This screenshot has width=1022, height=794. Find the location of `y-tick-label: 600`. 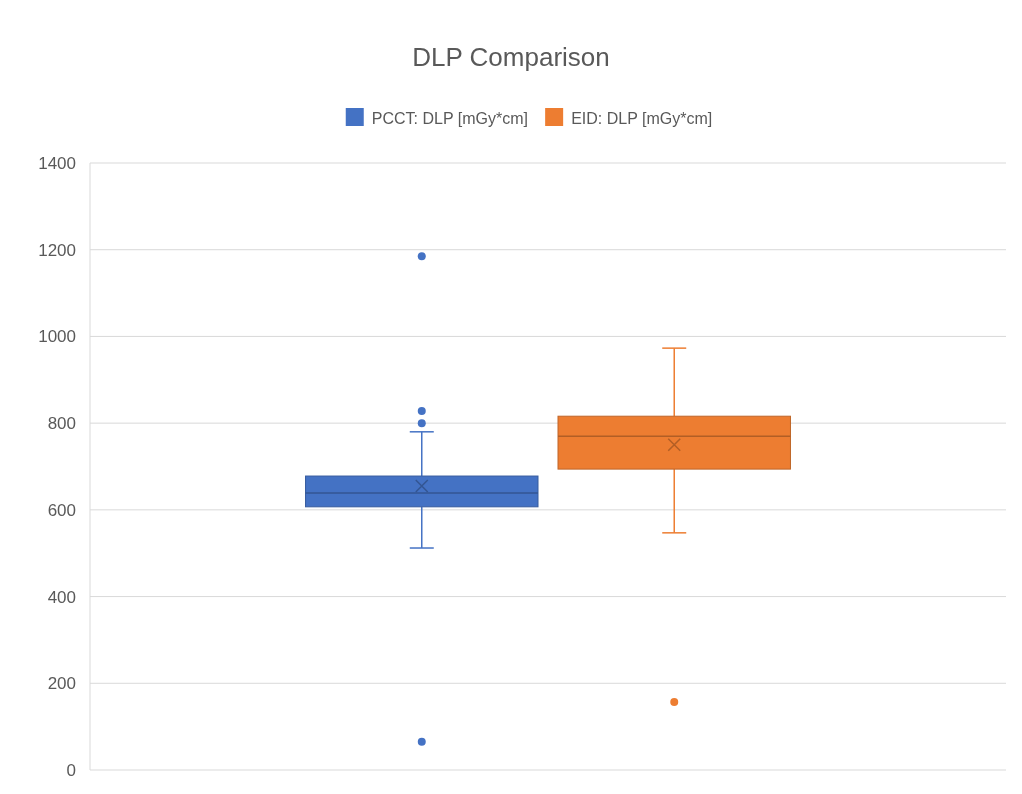

y-tick-label: 600 is located at coordinates (61, 510).